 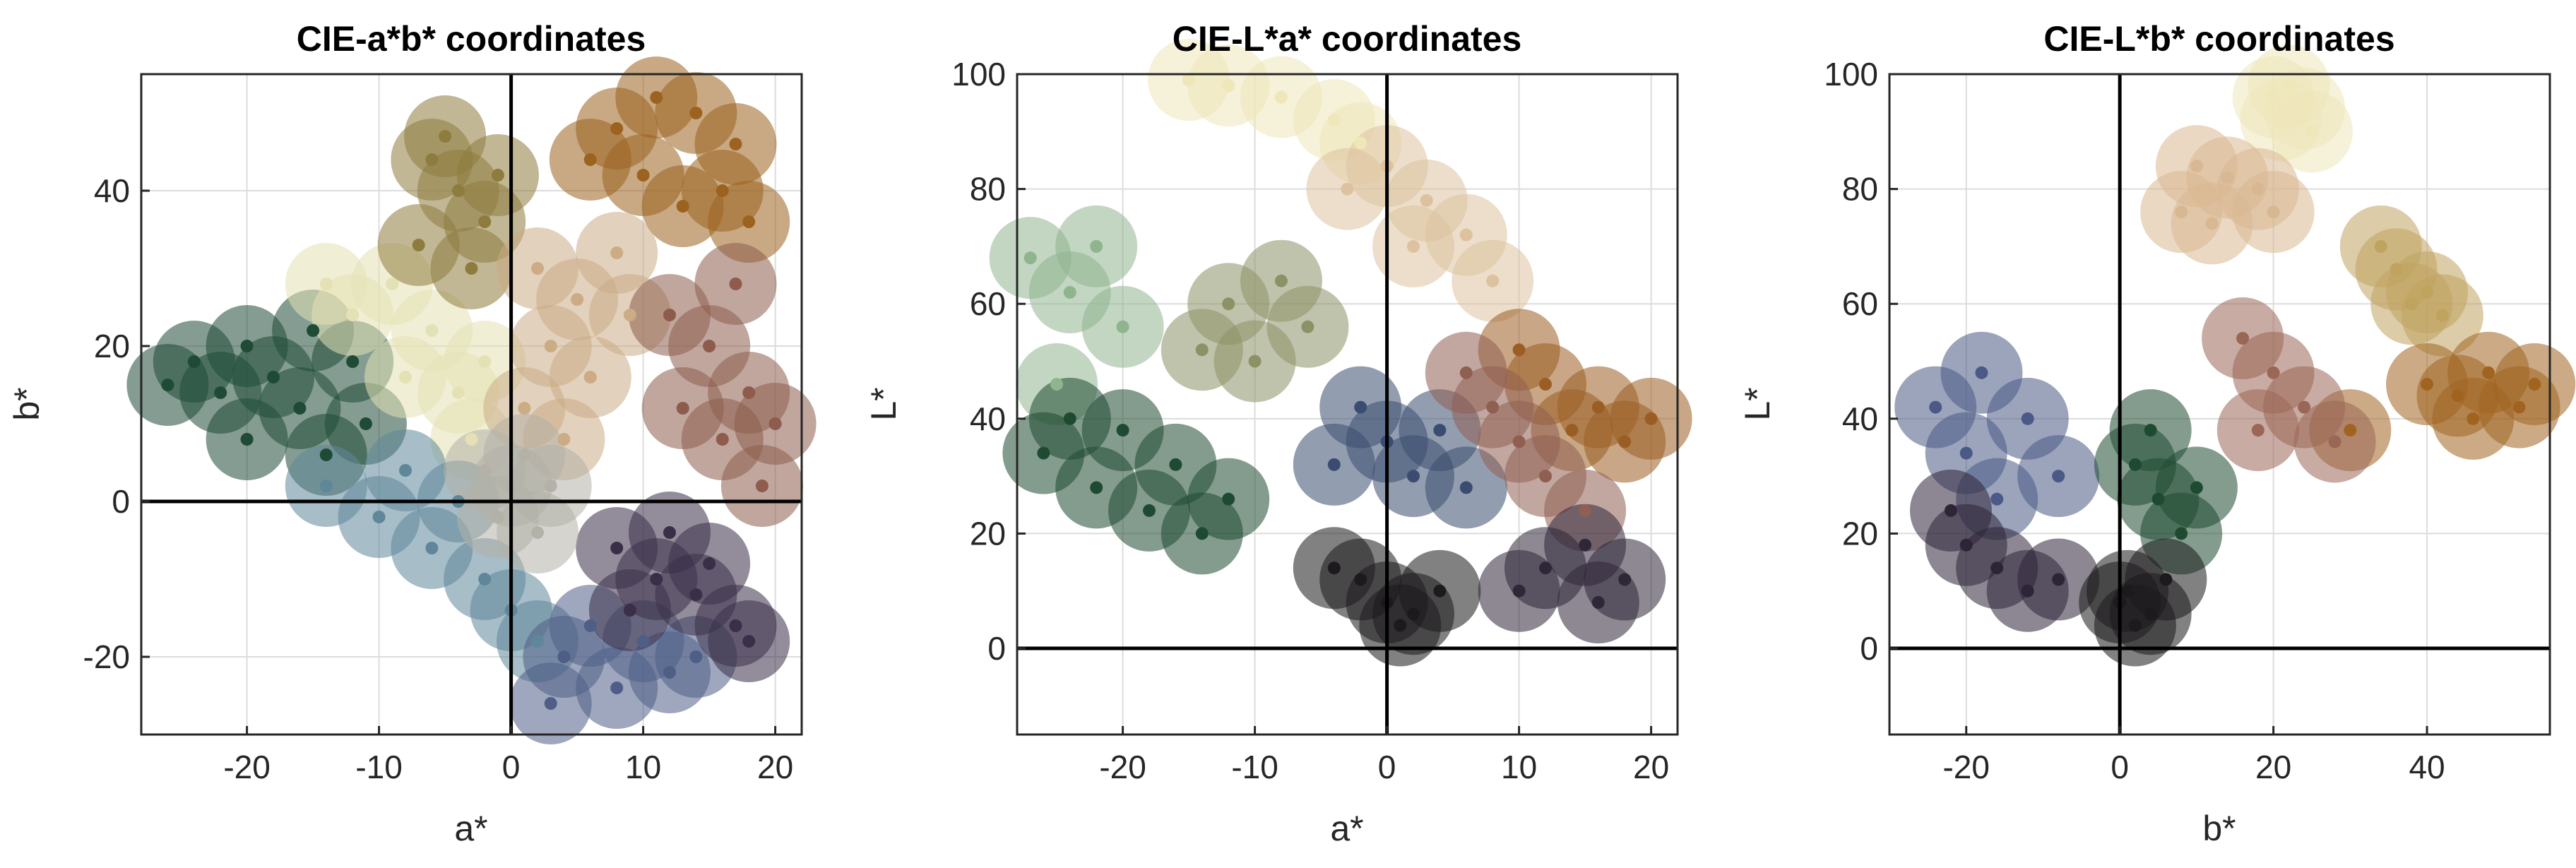 I want to click on y-tick-label: -20, so click(x=106, y=656).